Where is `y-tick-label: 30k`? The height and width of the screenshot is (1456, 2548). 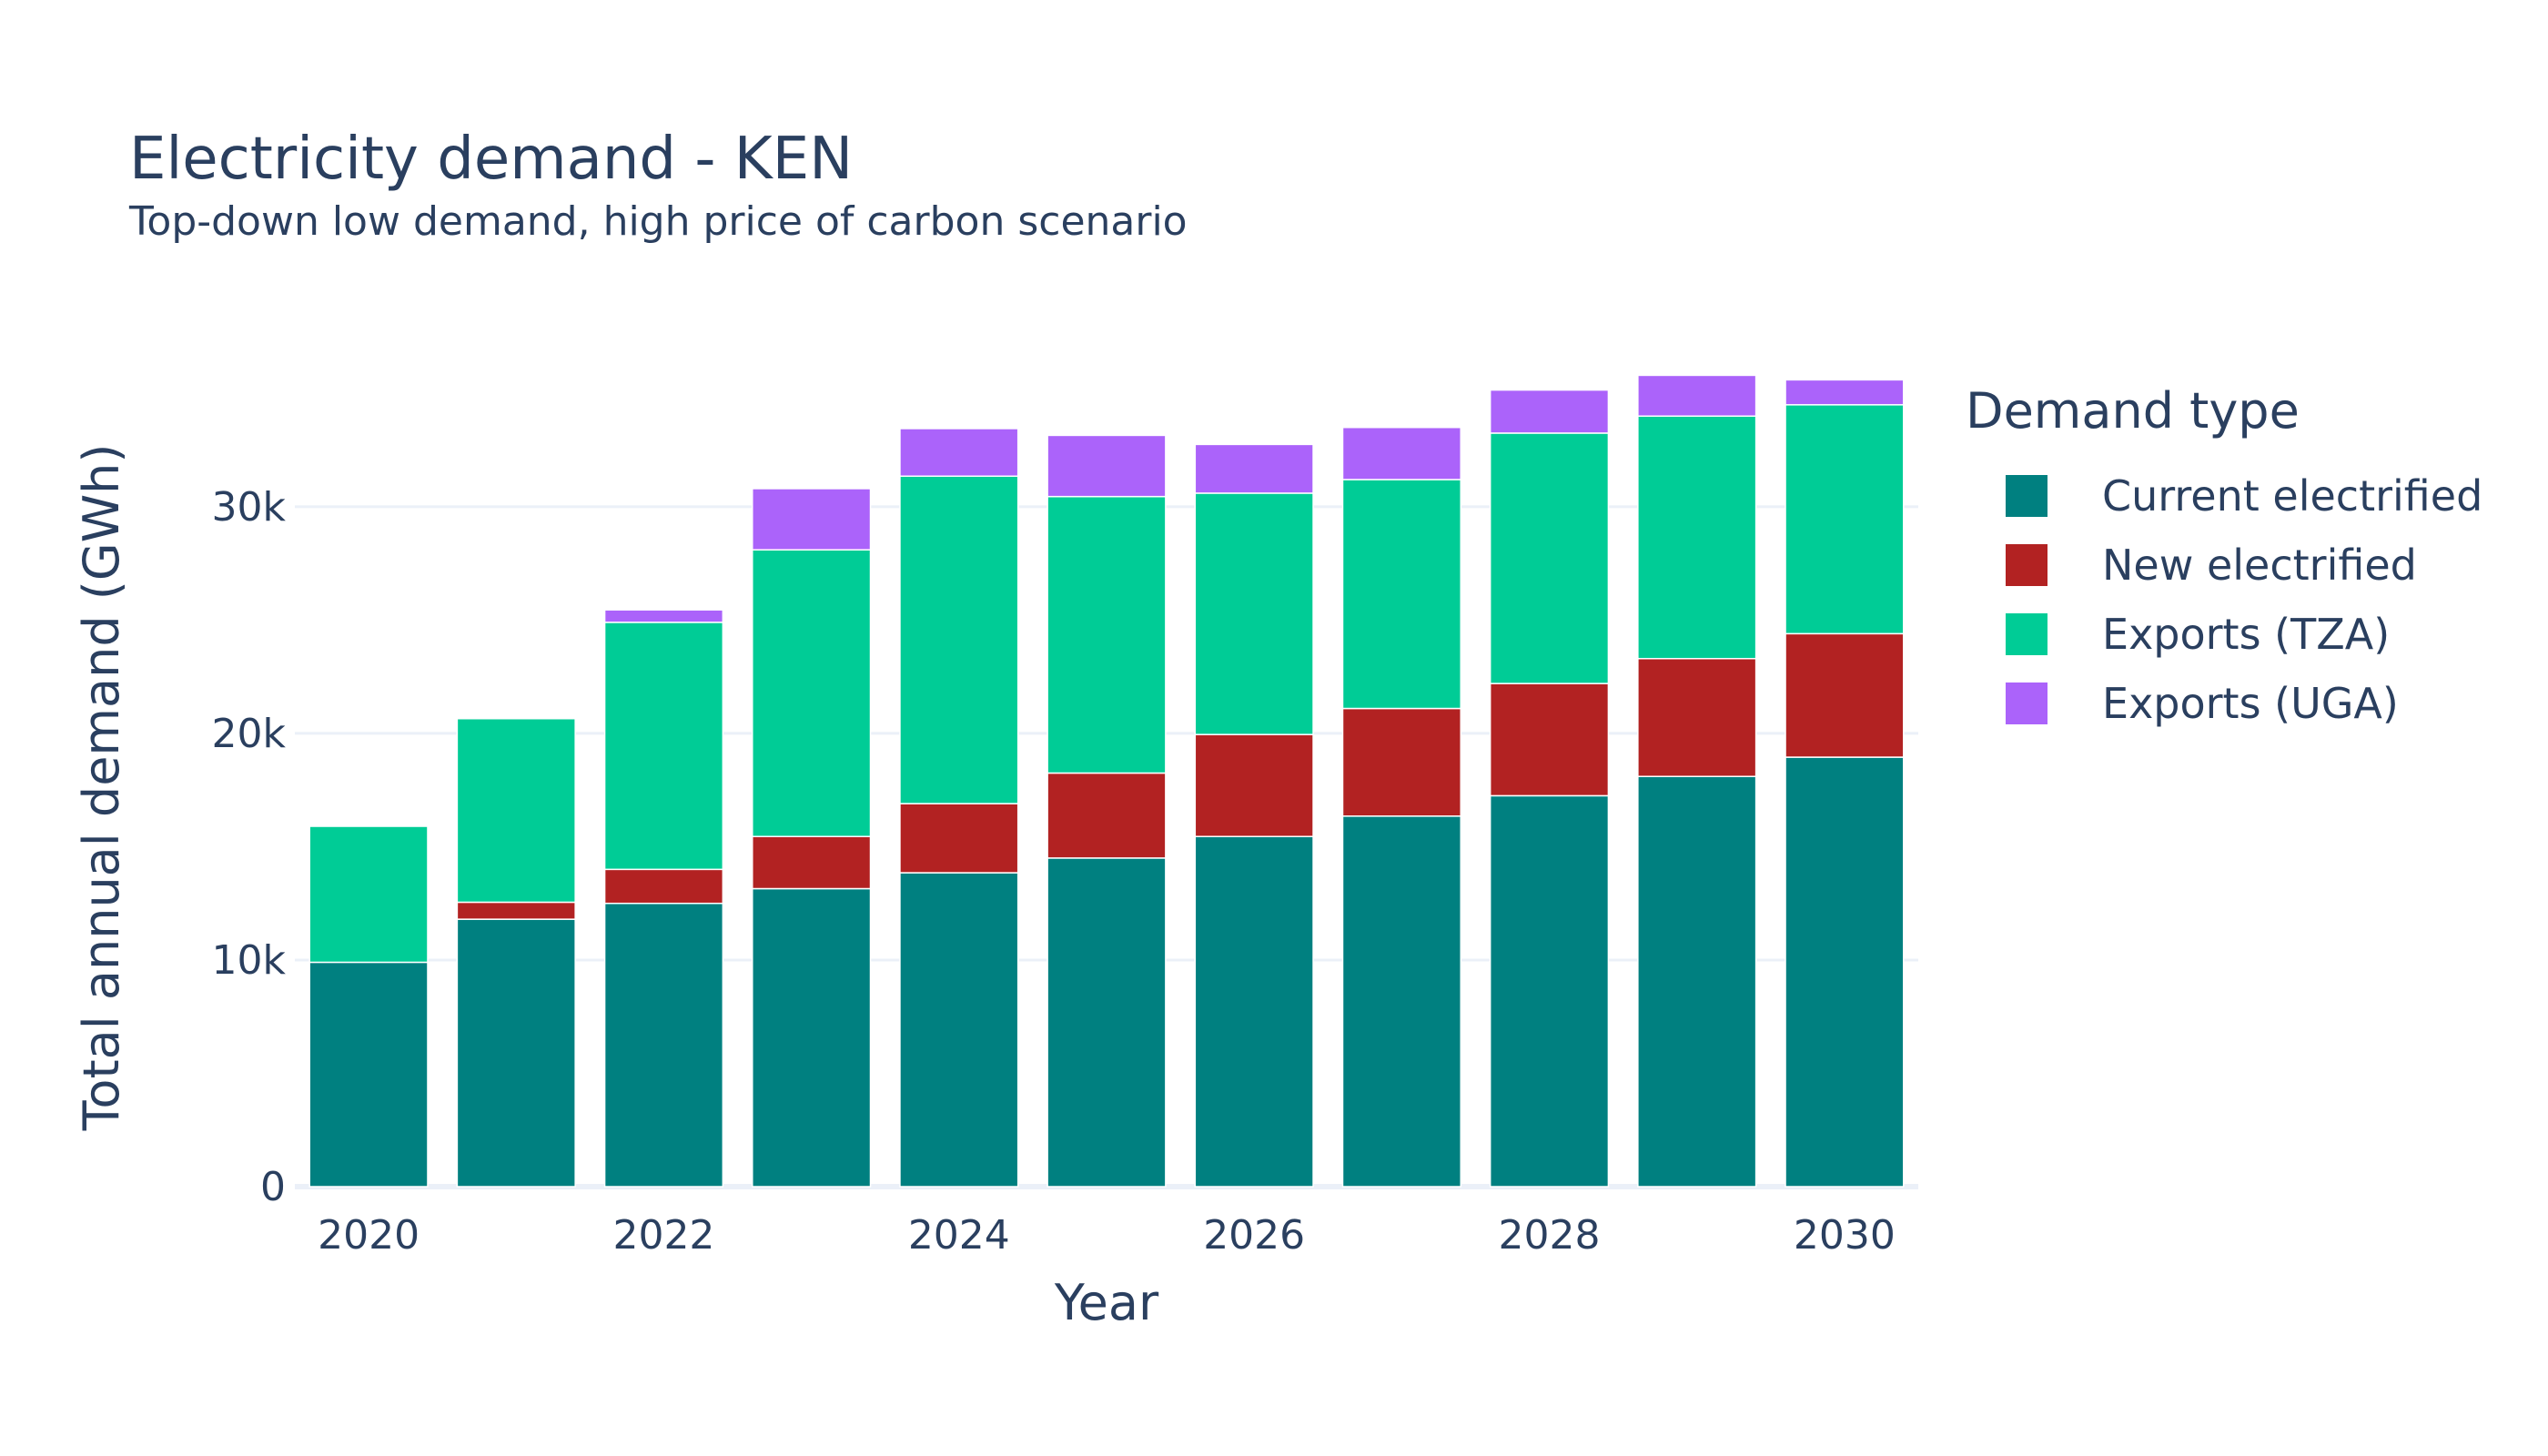
y-tick-label: 30k is located at coordinates (249, 508).